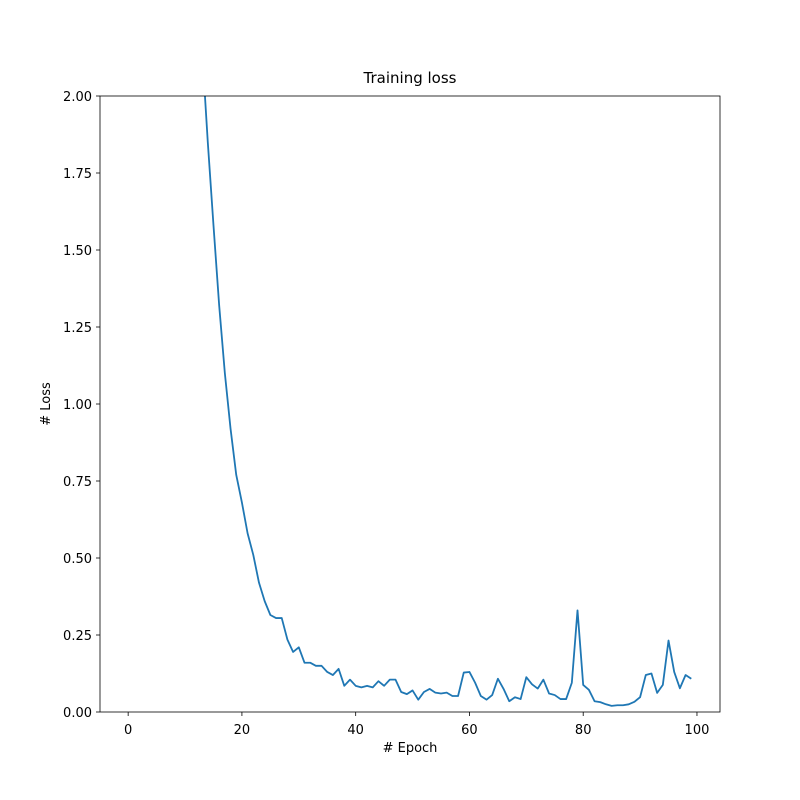 This screenshot has height=800, width=800. Describe the element at coordinates (697, 730) in the screenshot. I see `x-tick-label: 100` at that location.